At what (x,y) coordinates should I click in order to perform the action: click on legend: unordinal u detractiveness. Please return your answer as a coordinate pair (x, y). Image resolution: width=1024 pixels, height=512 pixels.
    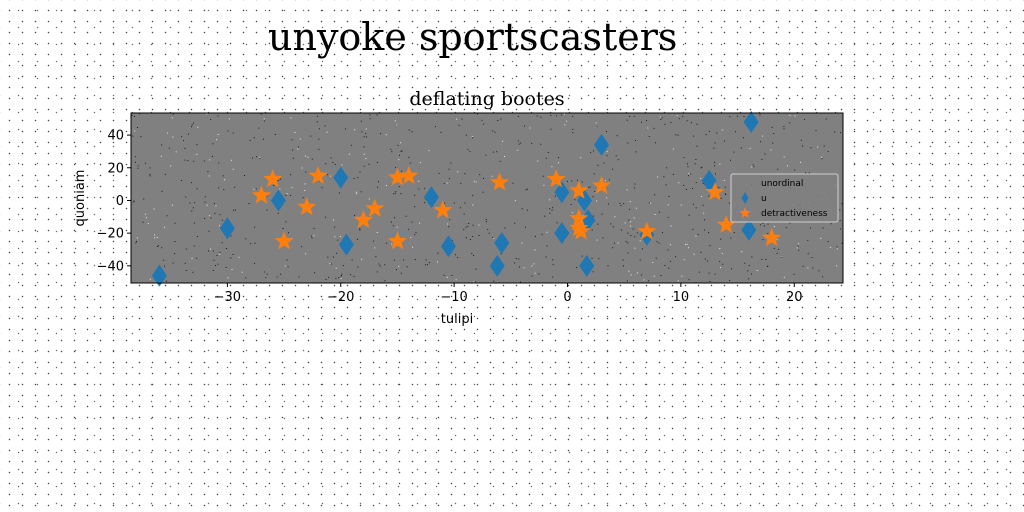
    Looking at the image, I should click on (784, 198).